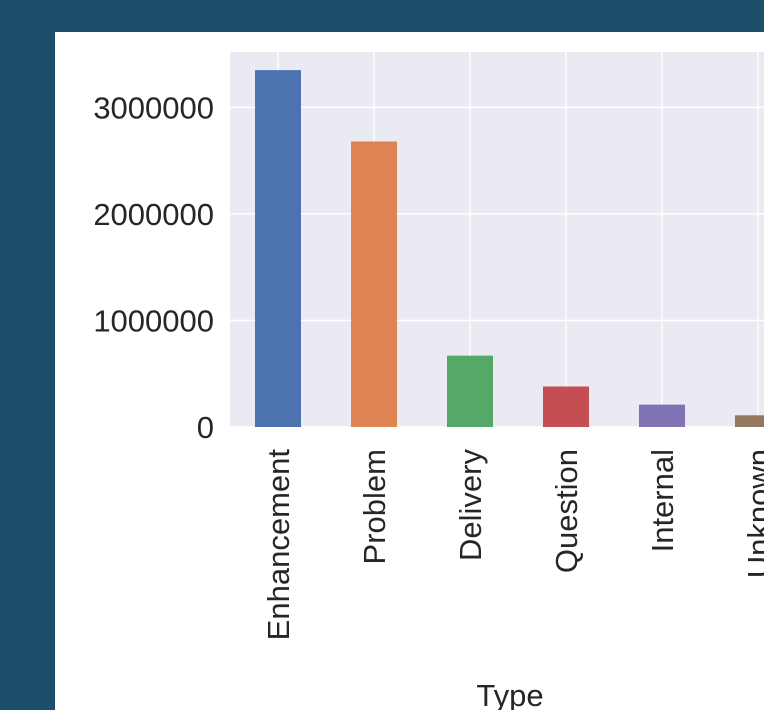  Describe the element at coordinates (749, 421) in the screenshot. I see `bar-unknown` at that location.